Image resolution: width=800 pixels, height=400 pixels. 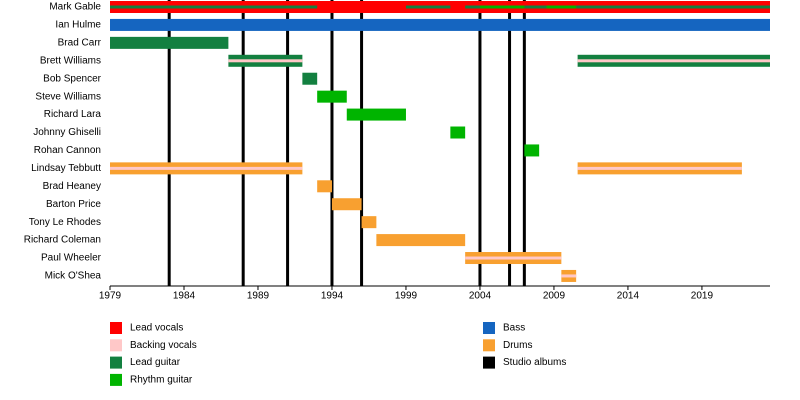 I want to click on member-label: Ian Hulme, so click(x=78, y=25).